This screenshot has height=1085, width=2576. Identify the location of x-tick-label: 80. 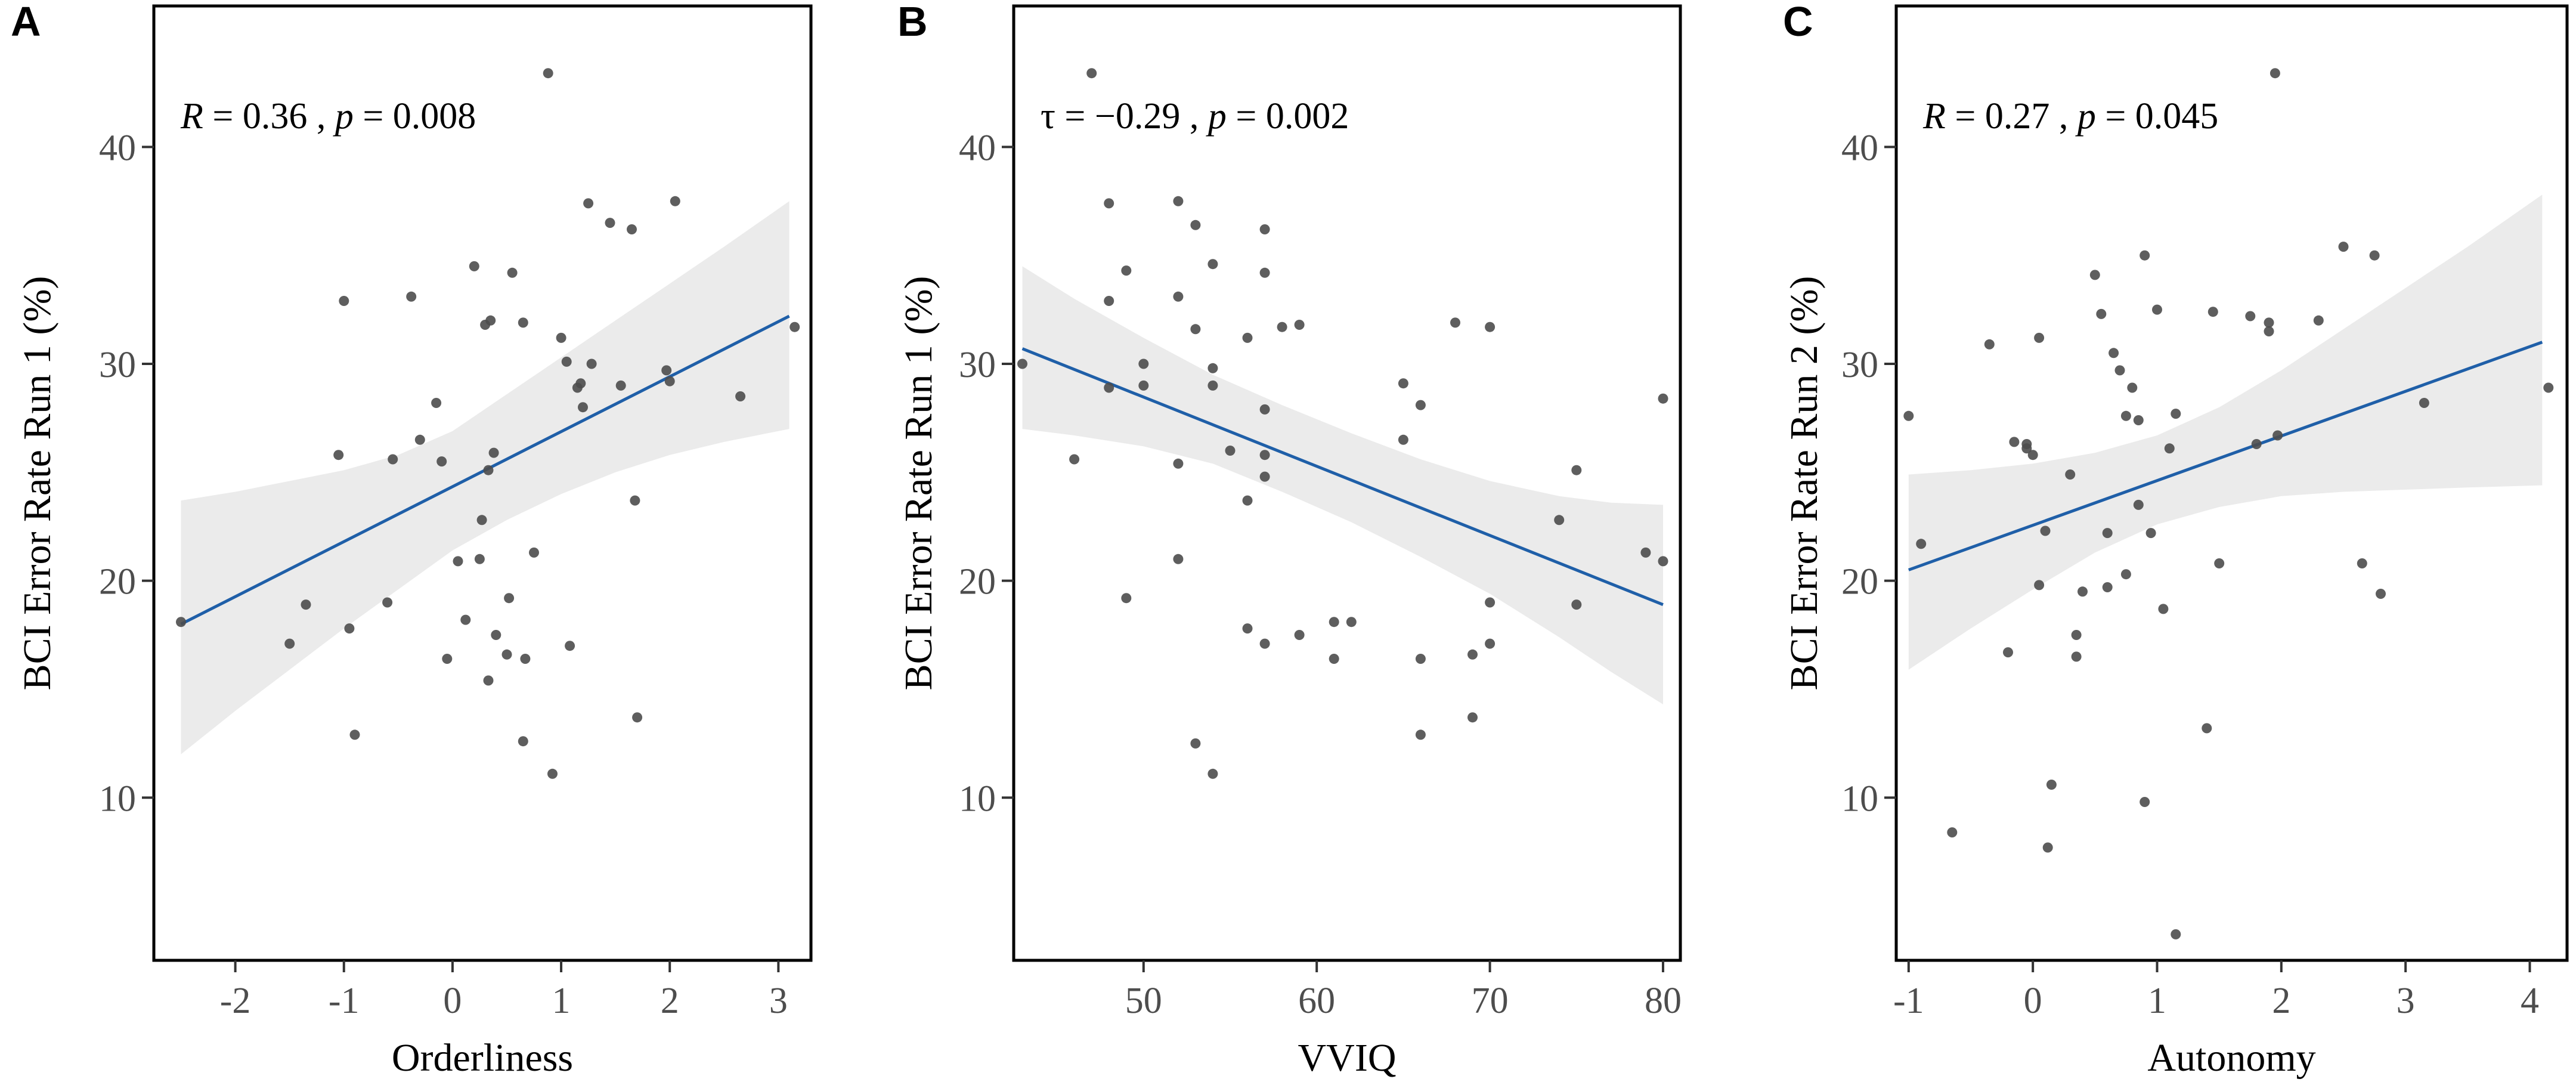
(1664, 1001).